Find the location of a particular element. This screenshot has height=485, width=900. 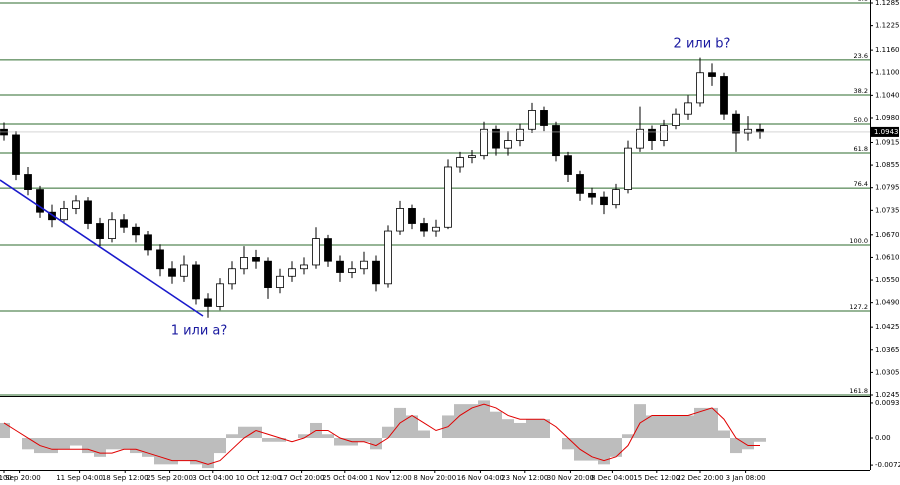

x-tick-label: 25 Sep 20:00 is located at coordinates (169, 478).